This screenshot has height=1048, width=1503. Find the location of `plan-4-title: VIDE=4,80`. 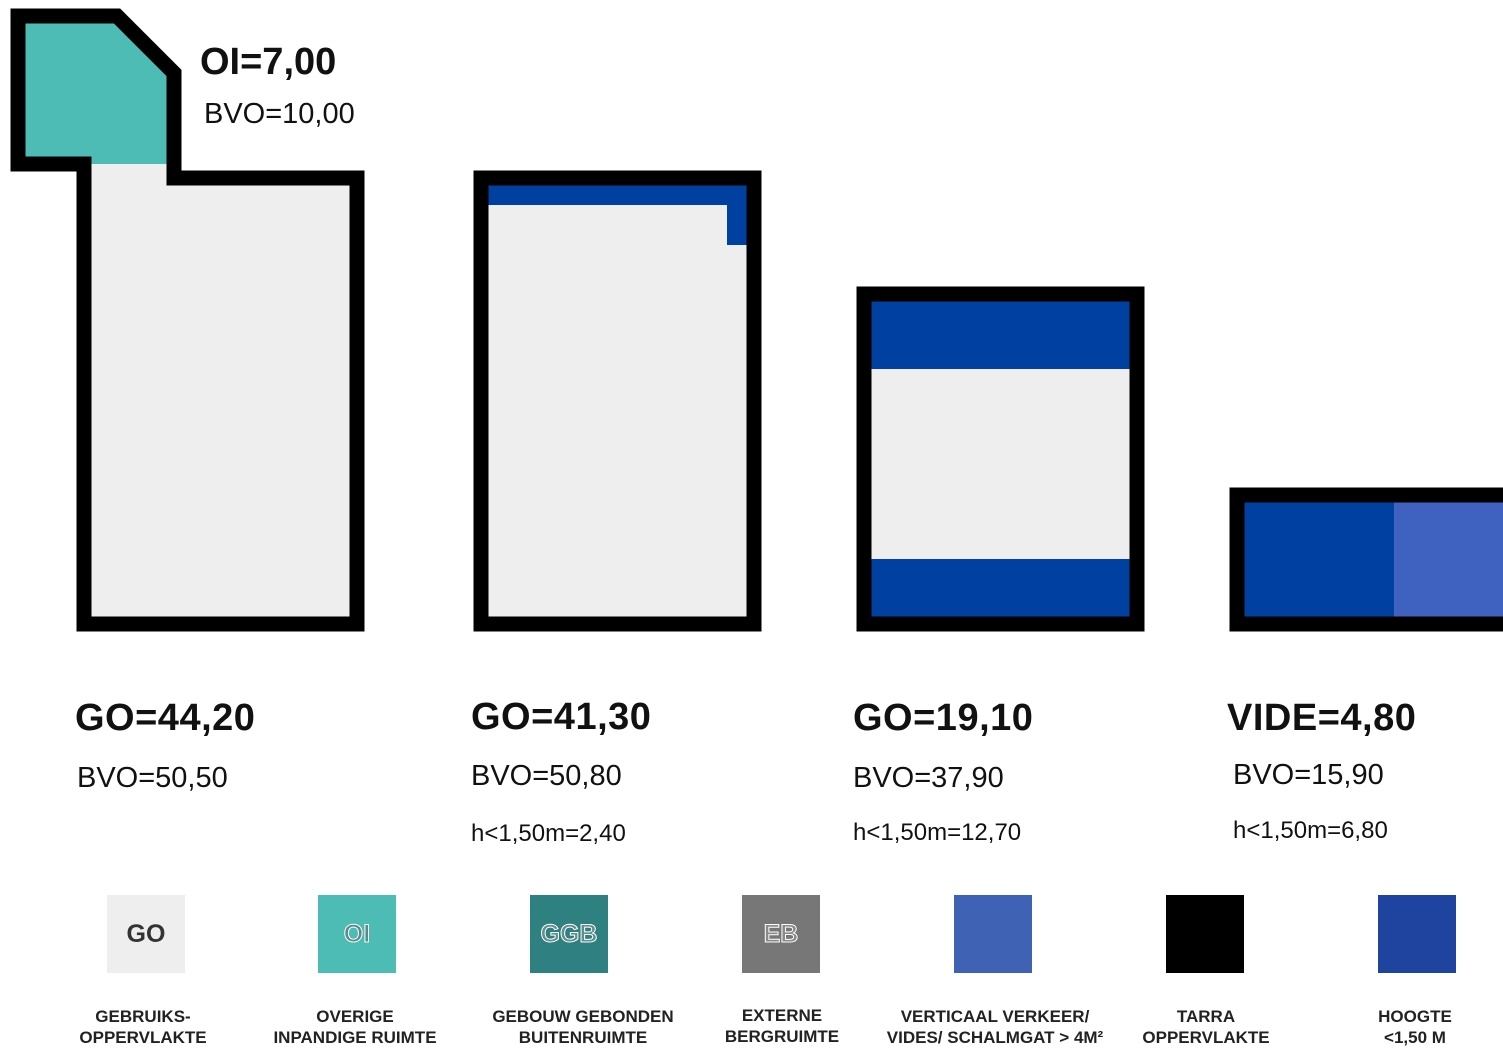

plan-4-title: VIDE=4,80 is located at coordinates (1322, 718).